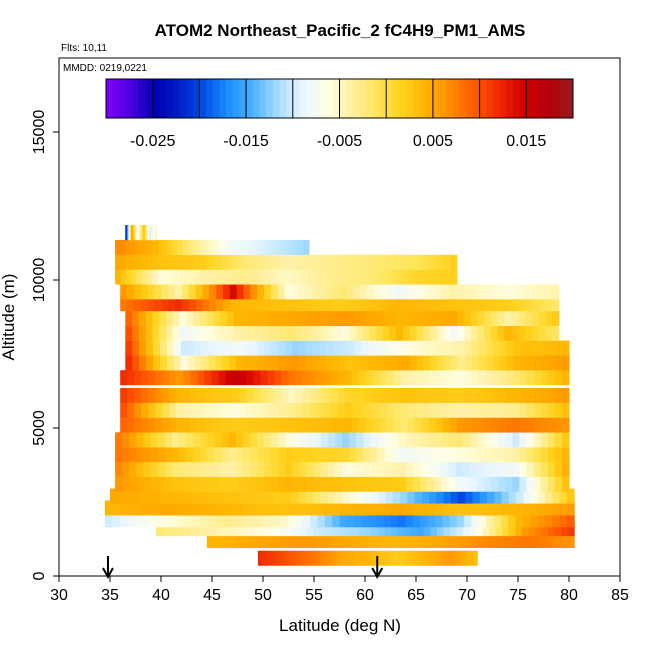 The height and width of the screenshot is (650, 650). What do you see at coordinates (620, 595) in the screenshot?
I see `x-tick-label: 85` at bounding box center [620, 595].